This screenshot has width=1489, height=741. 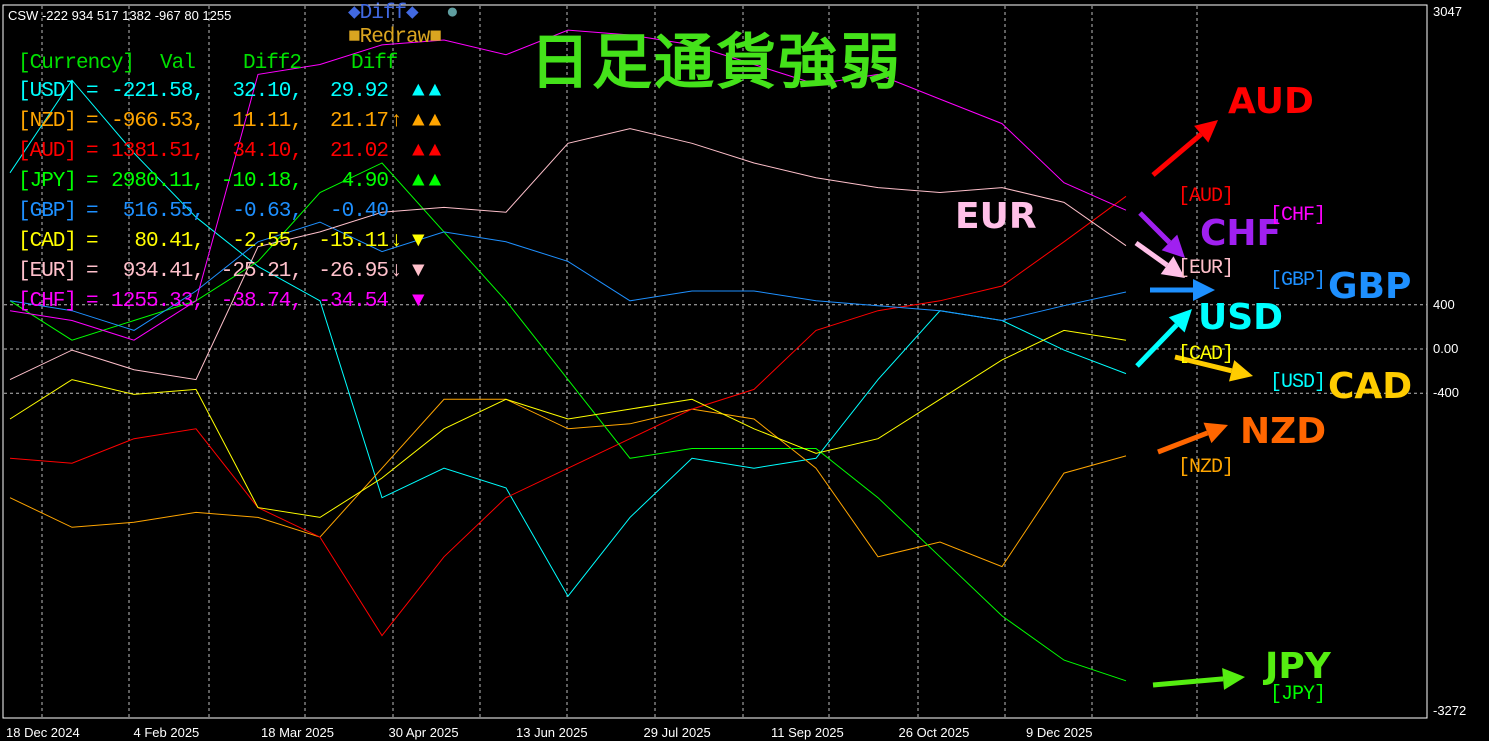 I want to click on row-diff2: 34.10,, so click(x=267, y=151).